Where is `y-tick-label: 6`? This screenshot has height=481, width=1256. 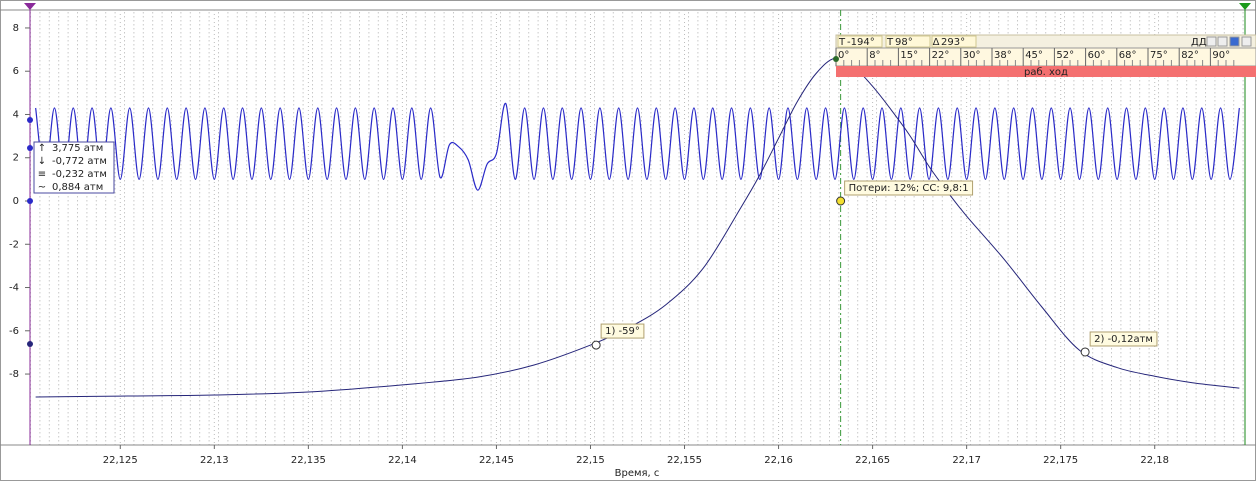 y-tick-label: 6 is located at coordinates (16, 71).